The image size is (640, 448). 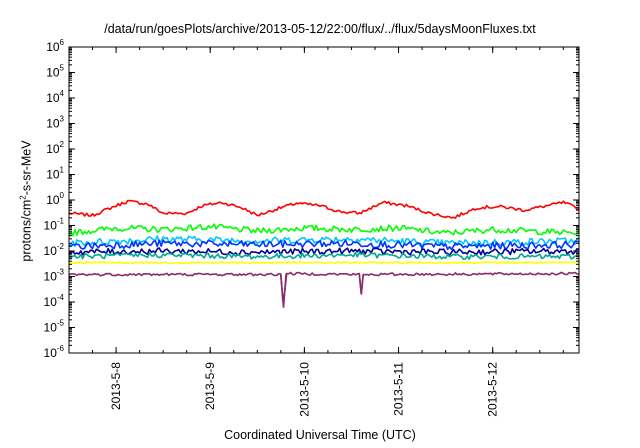 What do you see at coordinates (116, 386) in the screenshot?
I see `x-tick-label: 2013-5-8` at bounding box center [116, 386].